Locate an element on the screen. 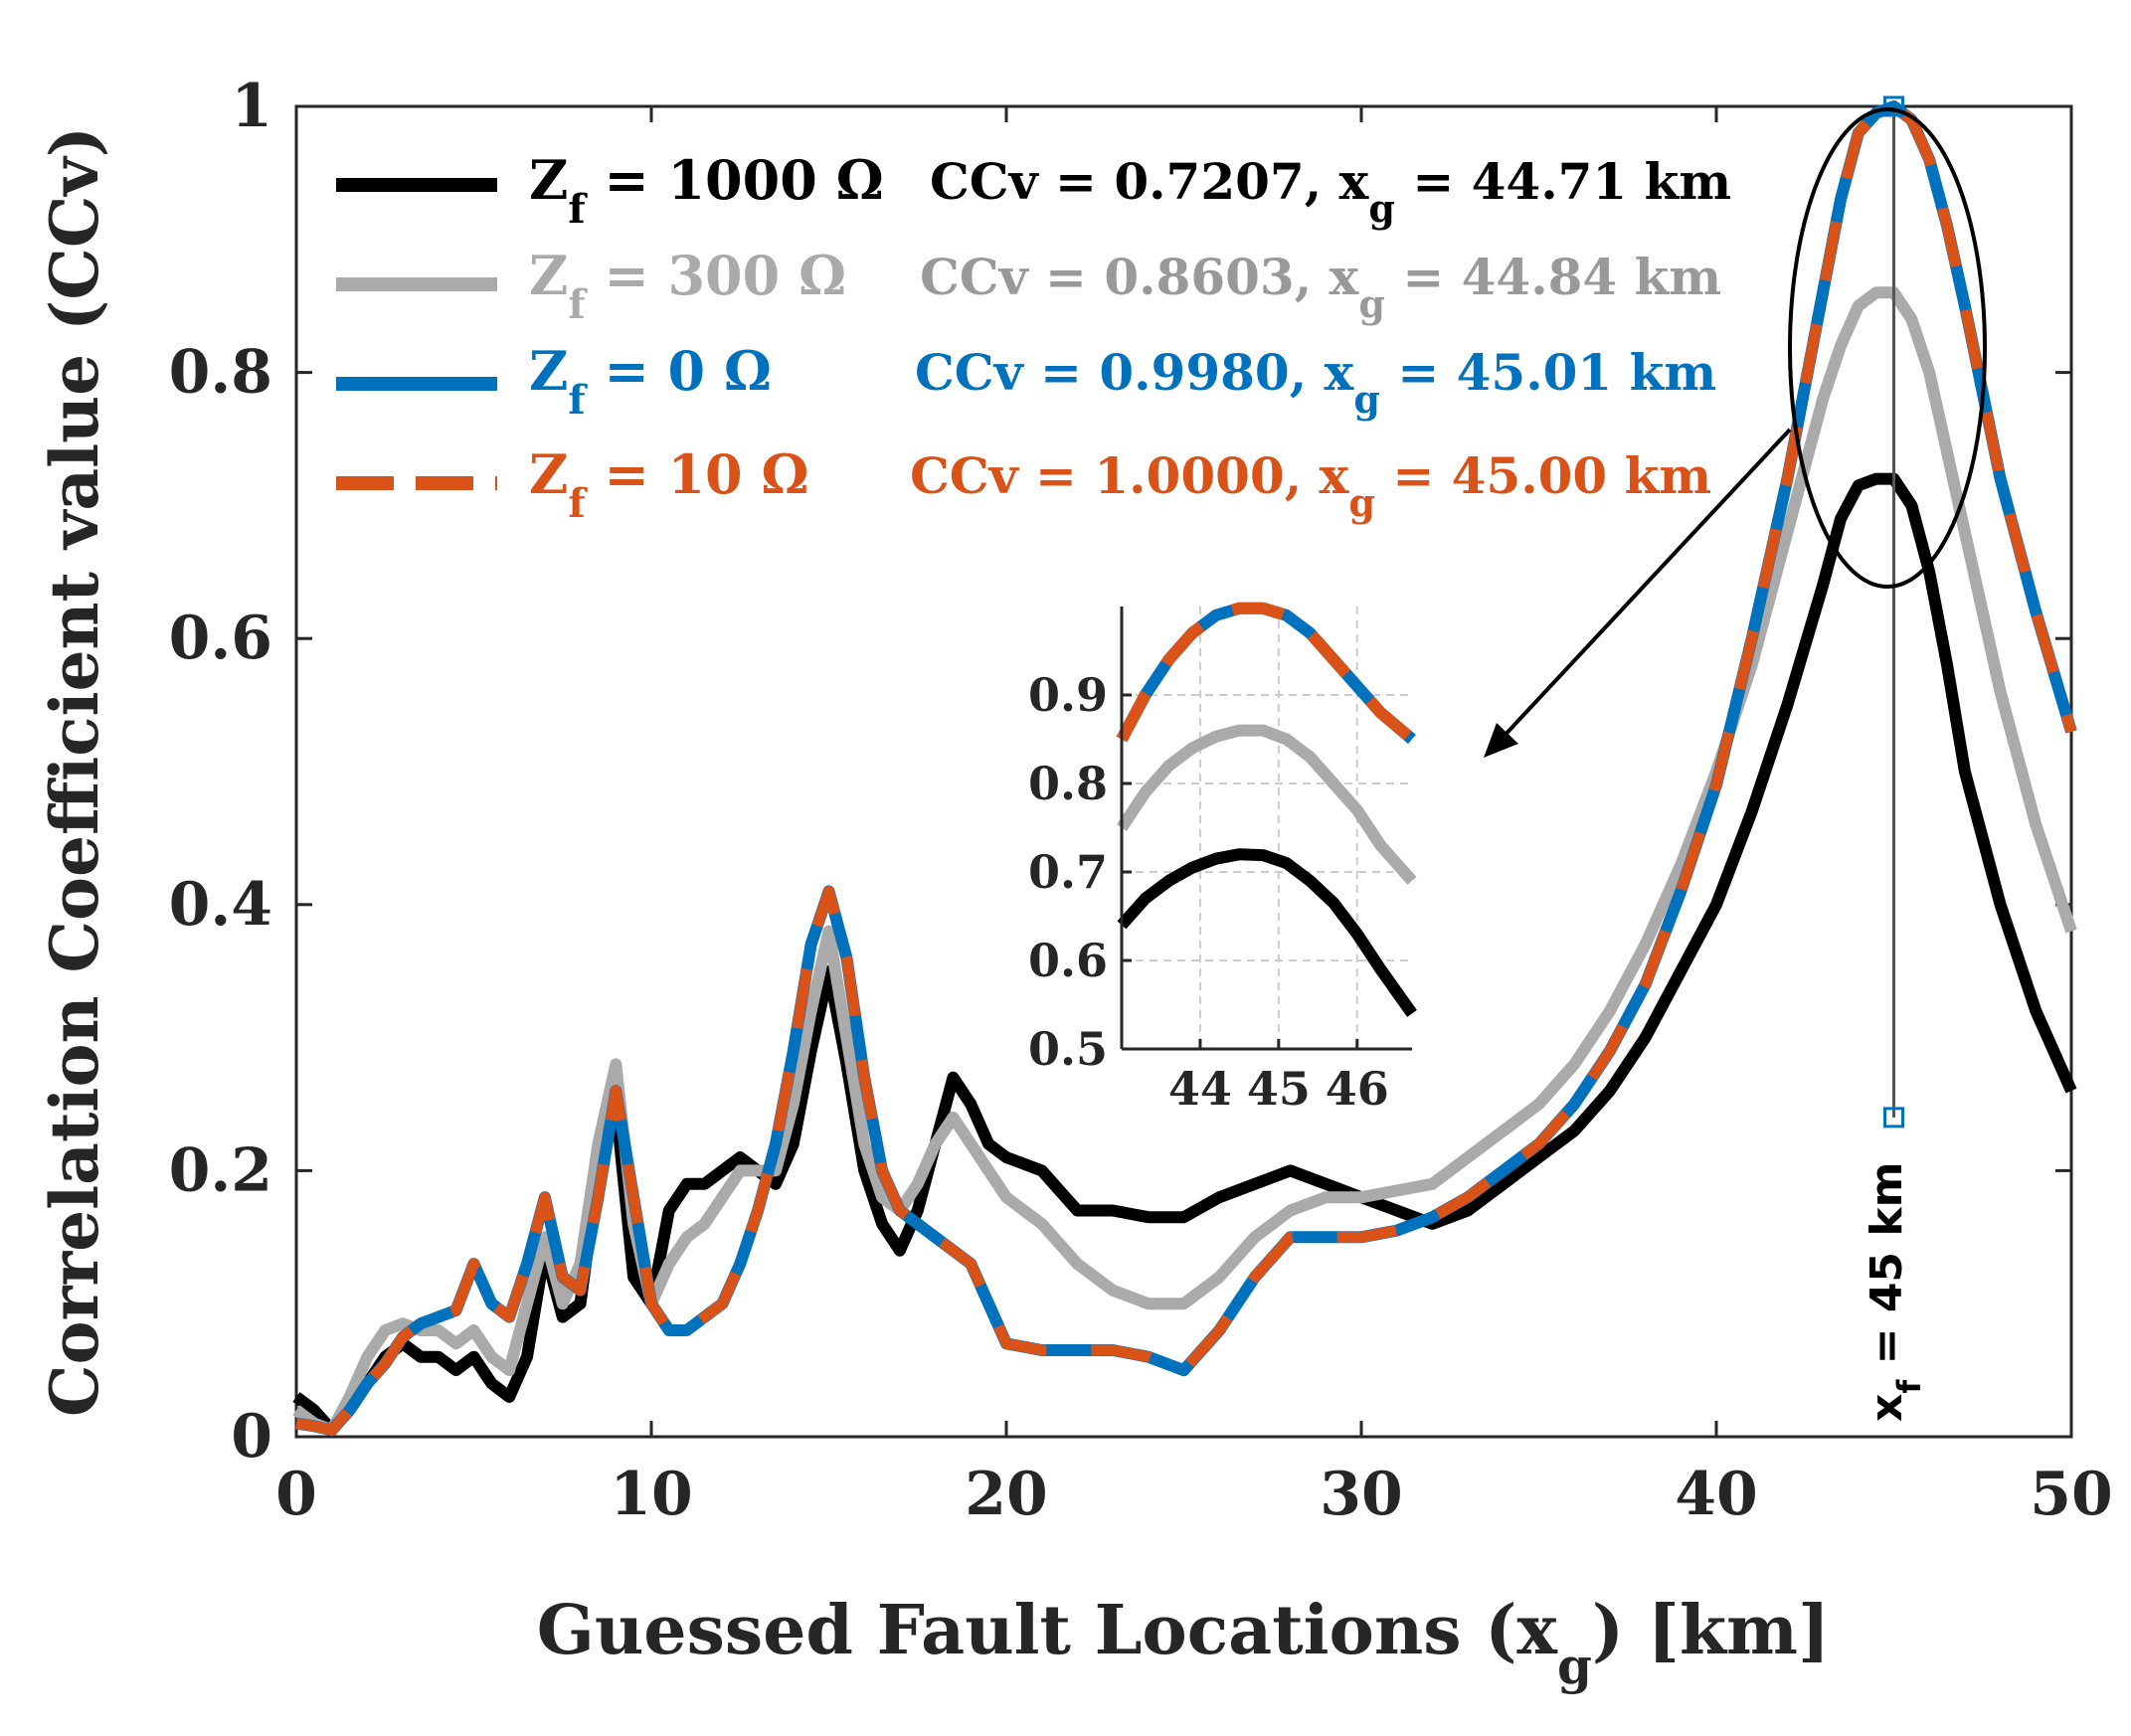 This screenshot has height=1736, width=2131. y-tick-label-0-8: 0.8 is located at coordinates (220, 373).